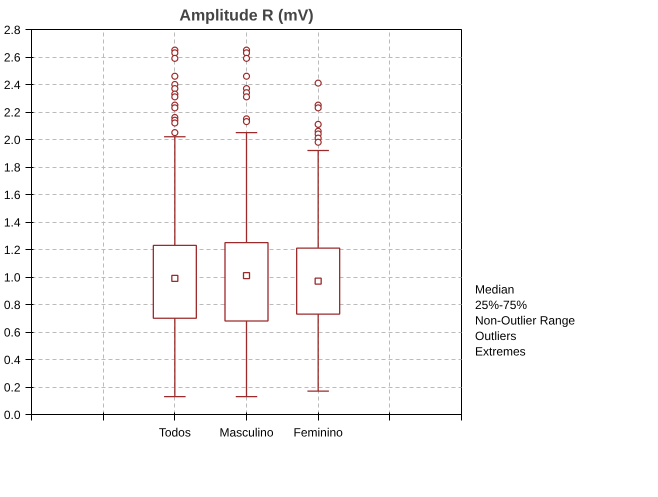 This screenshot has width=658, height=497. I want to click on y-tick-label: 0.4, so click(12, 360).